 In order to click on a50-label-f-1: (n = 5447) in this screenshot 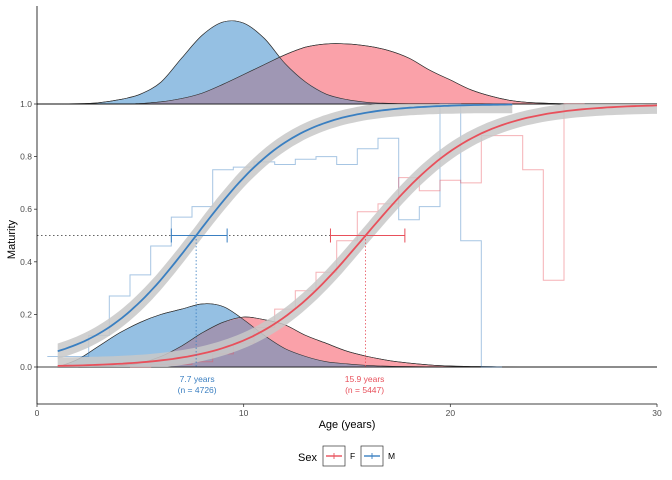, I will do `click(364, 390)`.